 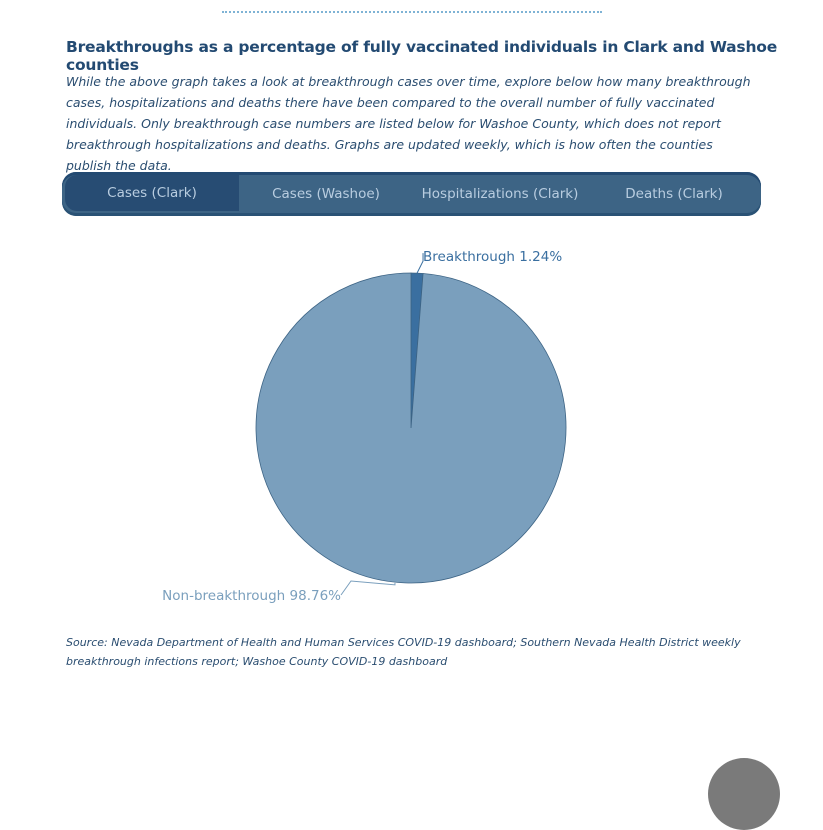 What do you see at coordinates (411, 428) in the screenshot?
I see `pie-slice-non-breakthrough` at bounding box center [411, 428].